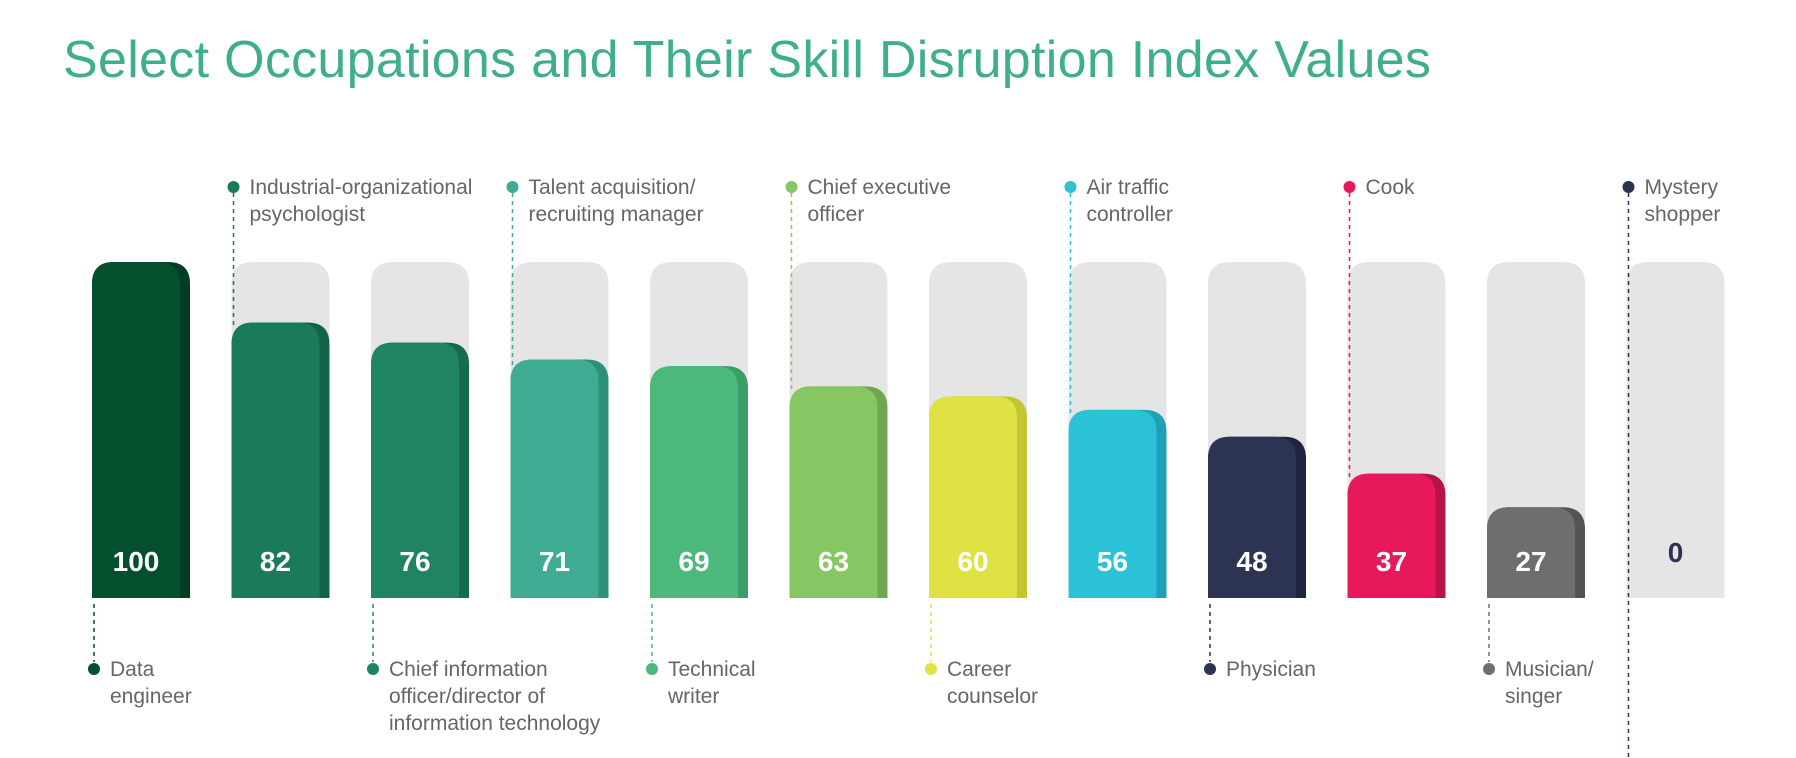 This screenshot has height=758, width=1796. I want to click on value-label: 48, so click(1251, 561).